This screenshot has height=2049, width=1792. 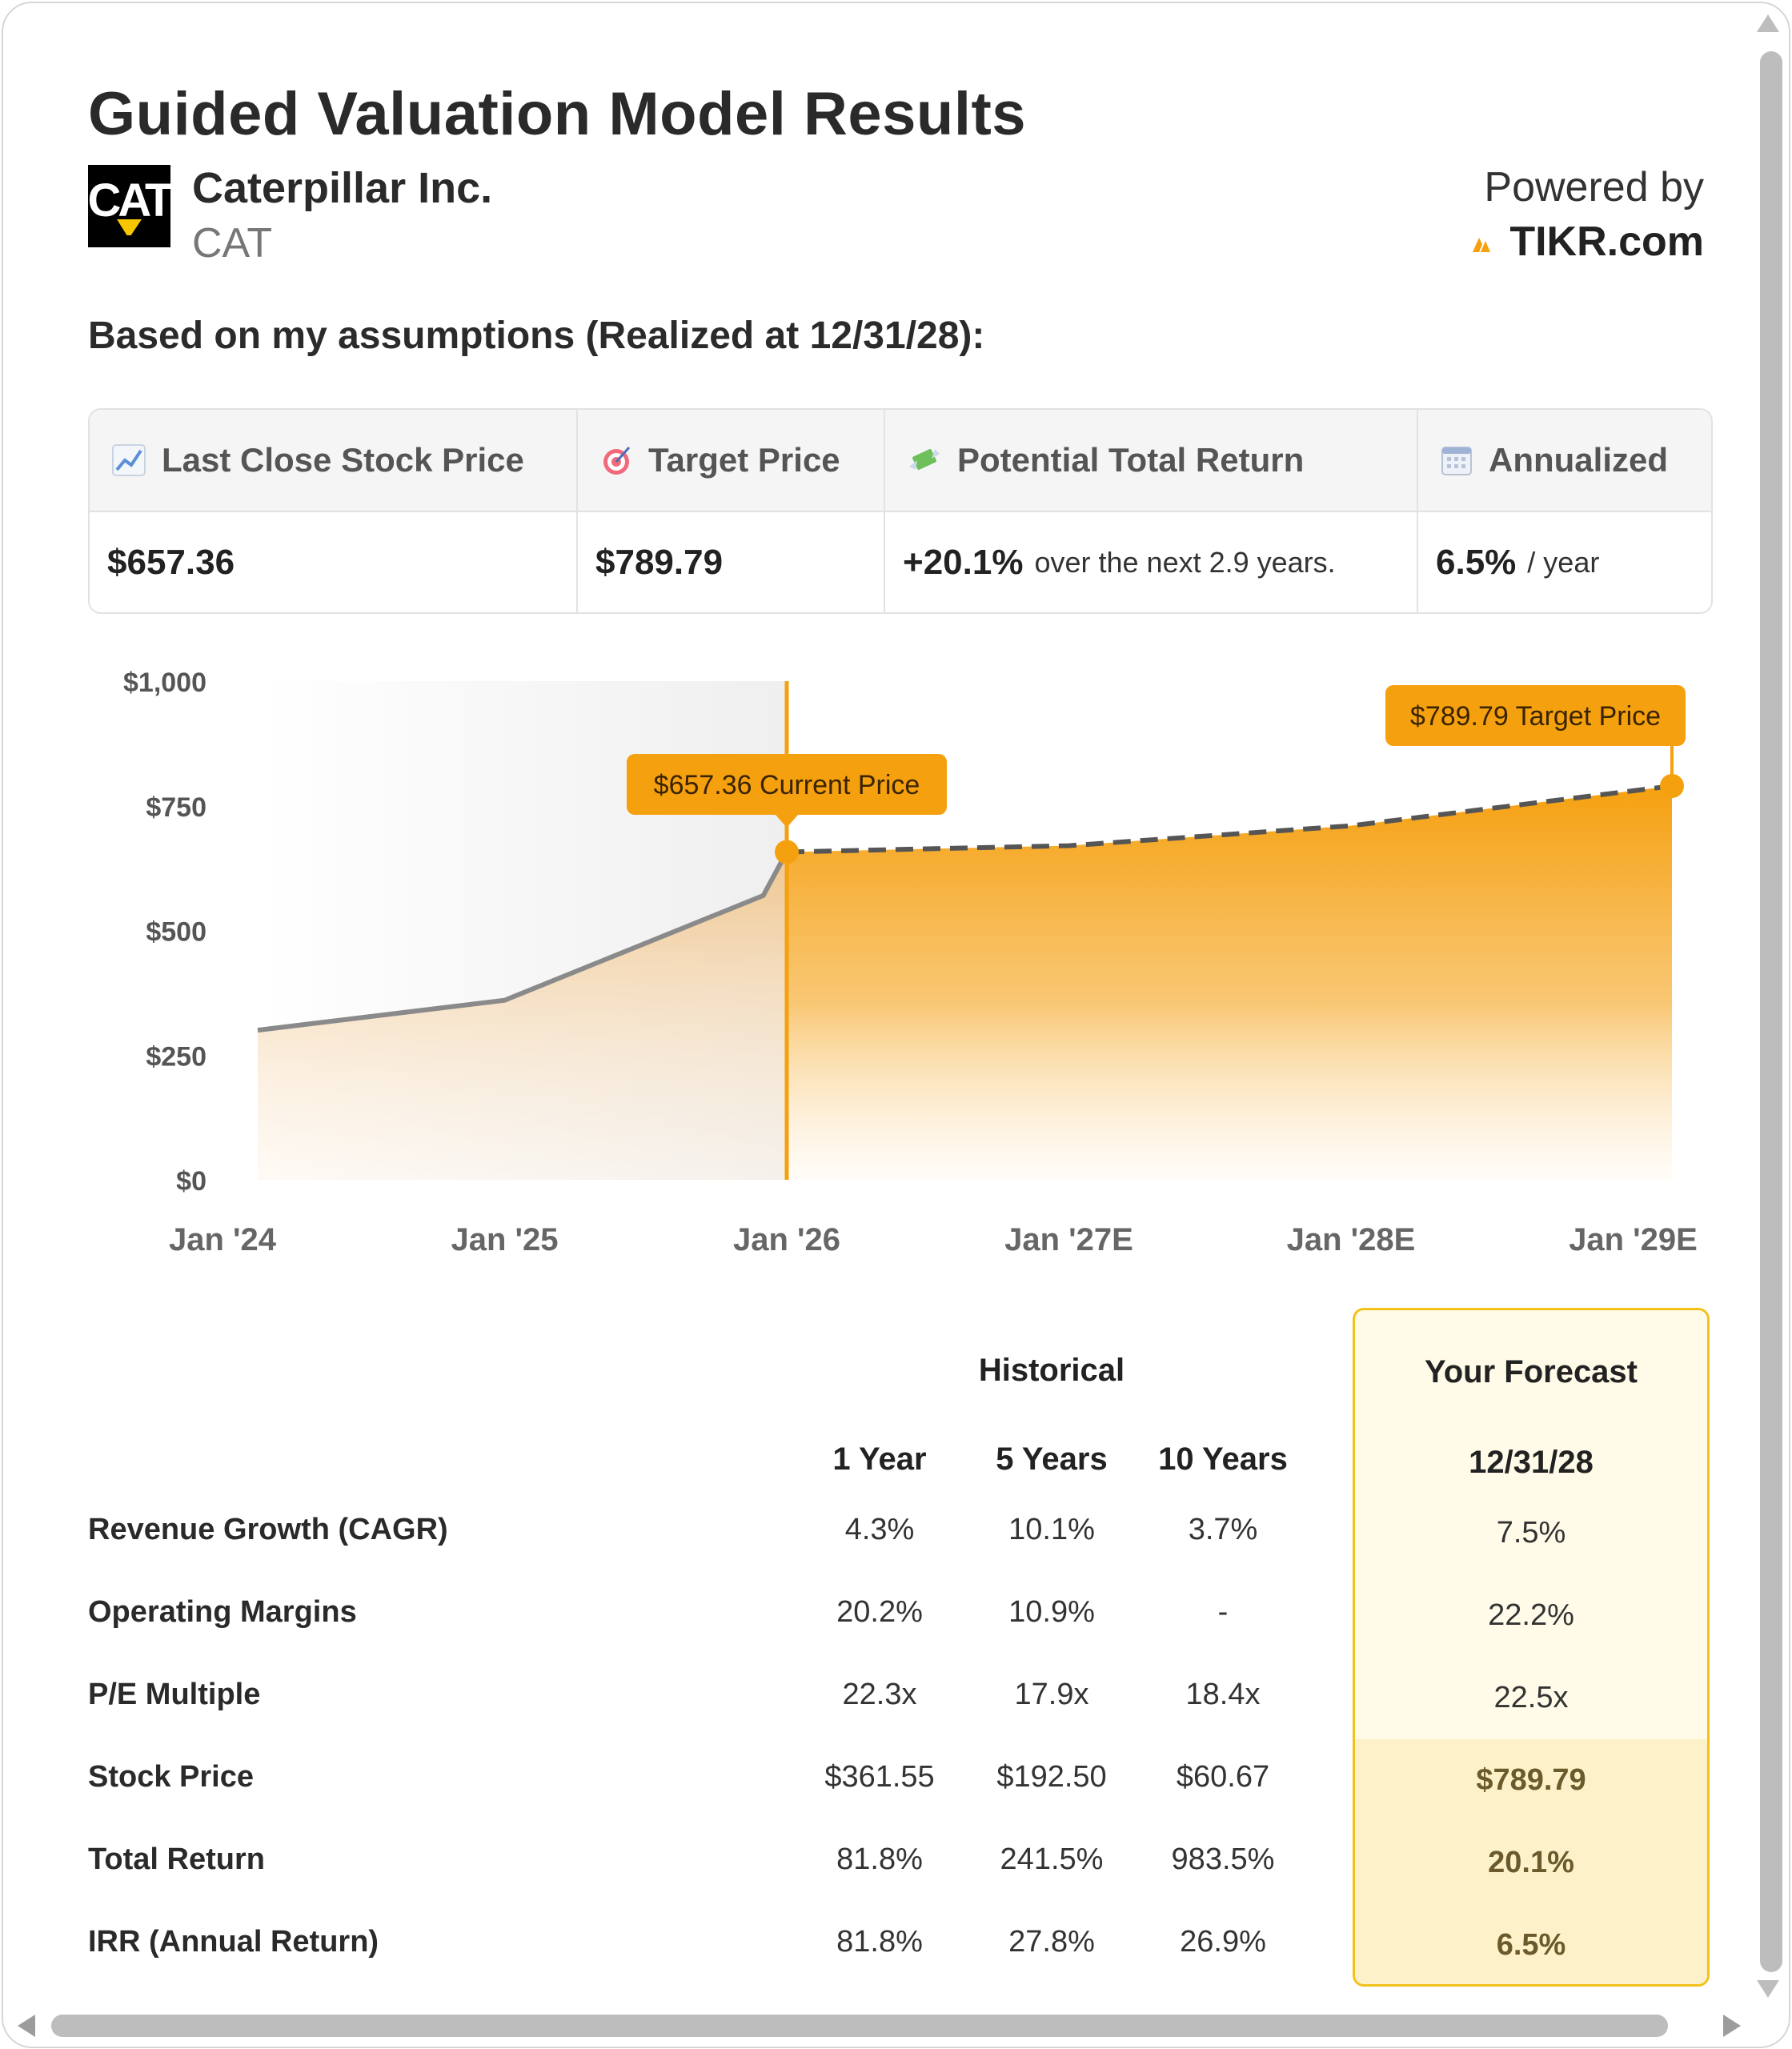 What do you see at coordinates (1223, 1459) in the screenshot?
I see `column-header: 10 Years` at bounding box center [1223, 1459].